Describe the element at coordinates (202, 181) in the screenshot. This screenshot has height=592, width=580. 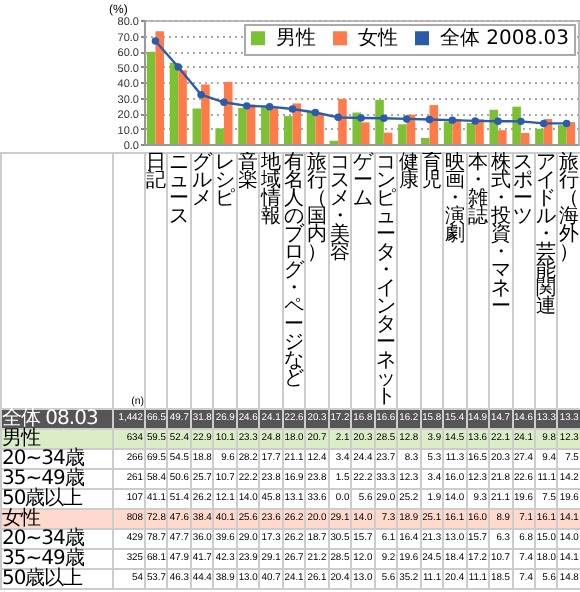
I see `x-tick-label: グルメ` at that location.